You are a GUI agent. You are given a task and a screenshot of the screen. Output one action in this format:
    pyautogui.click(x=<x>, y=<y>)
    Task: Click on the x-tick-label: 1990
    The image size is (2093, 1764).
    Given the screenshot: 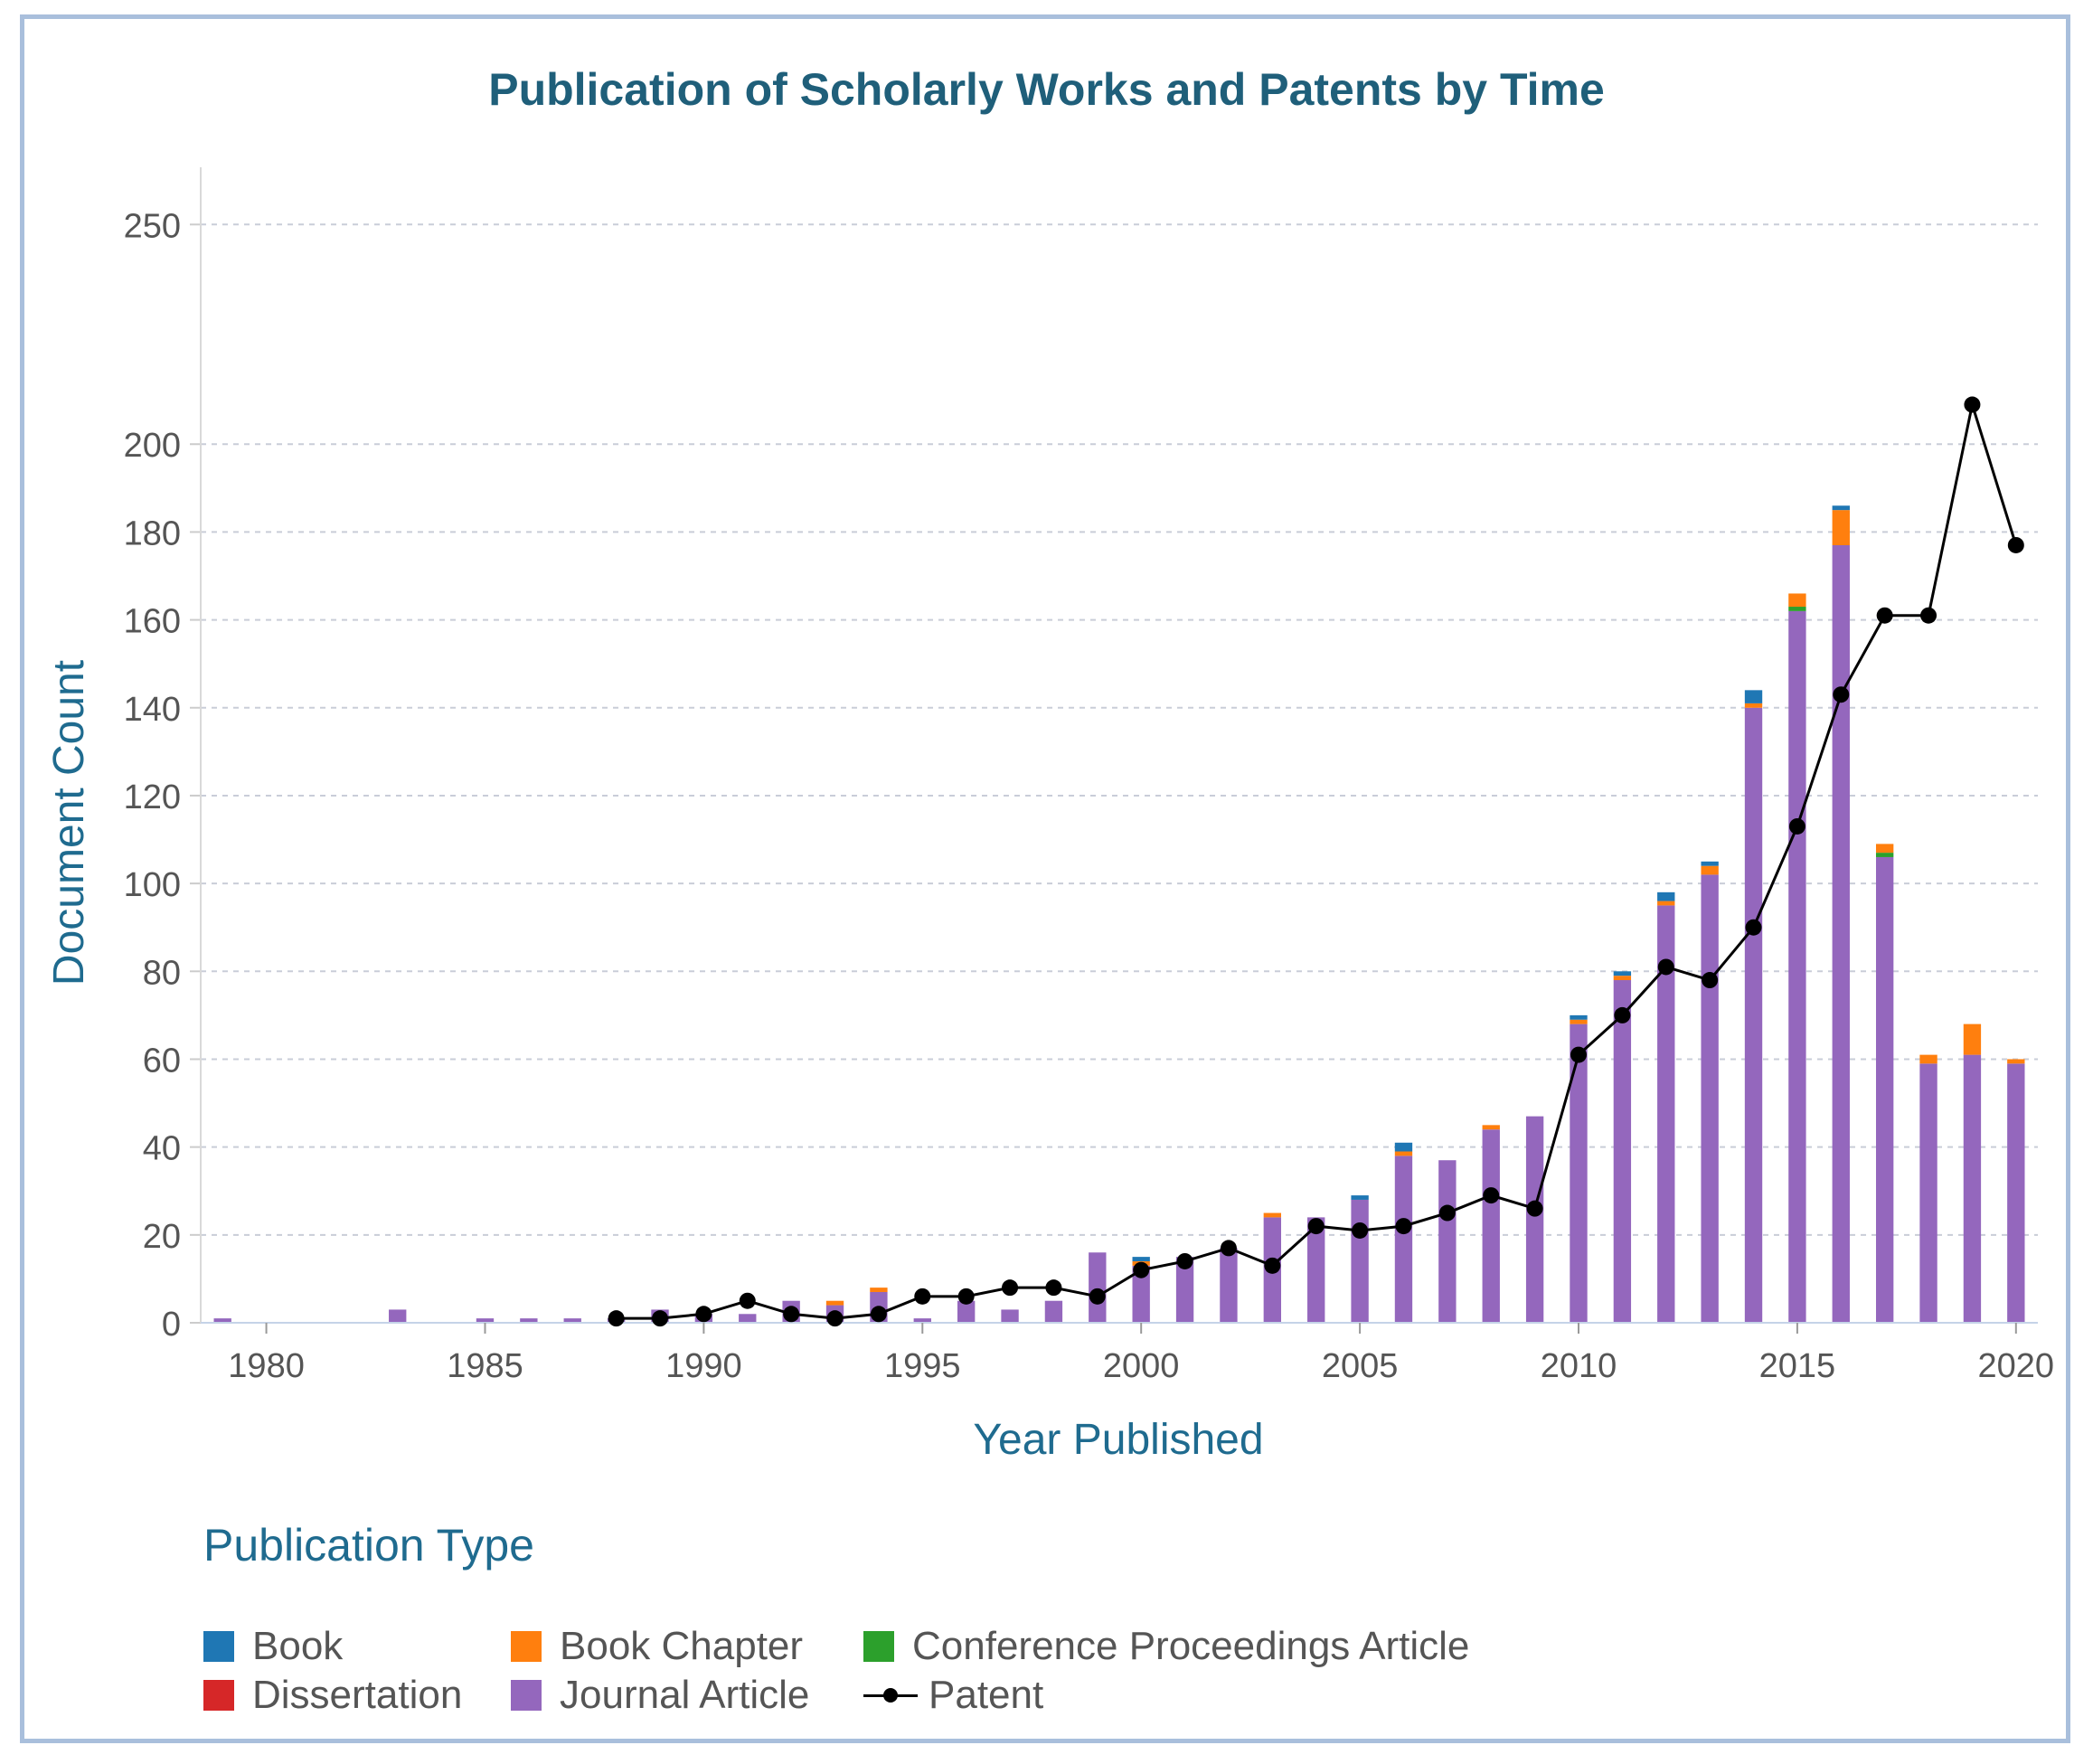 What is the action you would take?
    pyautogui.click(x=703, y=1366)
    